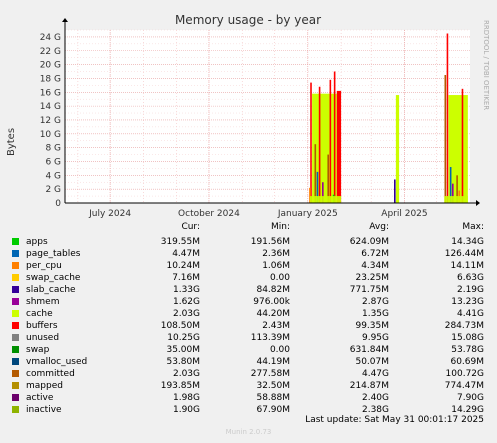  What do you see at coordinates (248, 20) in the screenshot?
I see `chart-title: Memory usage - by year` at bounding box center [248, 20].